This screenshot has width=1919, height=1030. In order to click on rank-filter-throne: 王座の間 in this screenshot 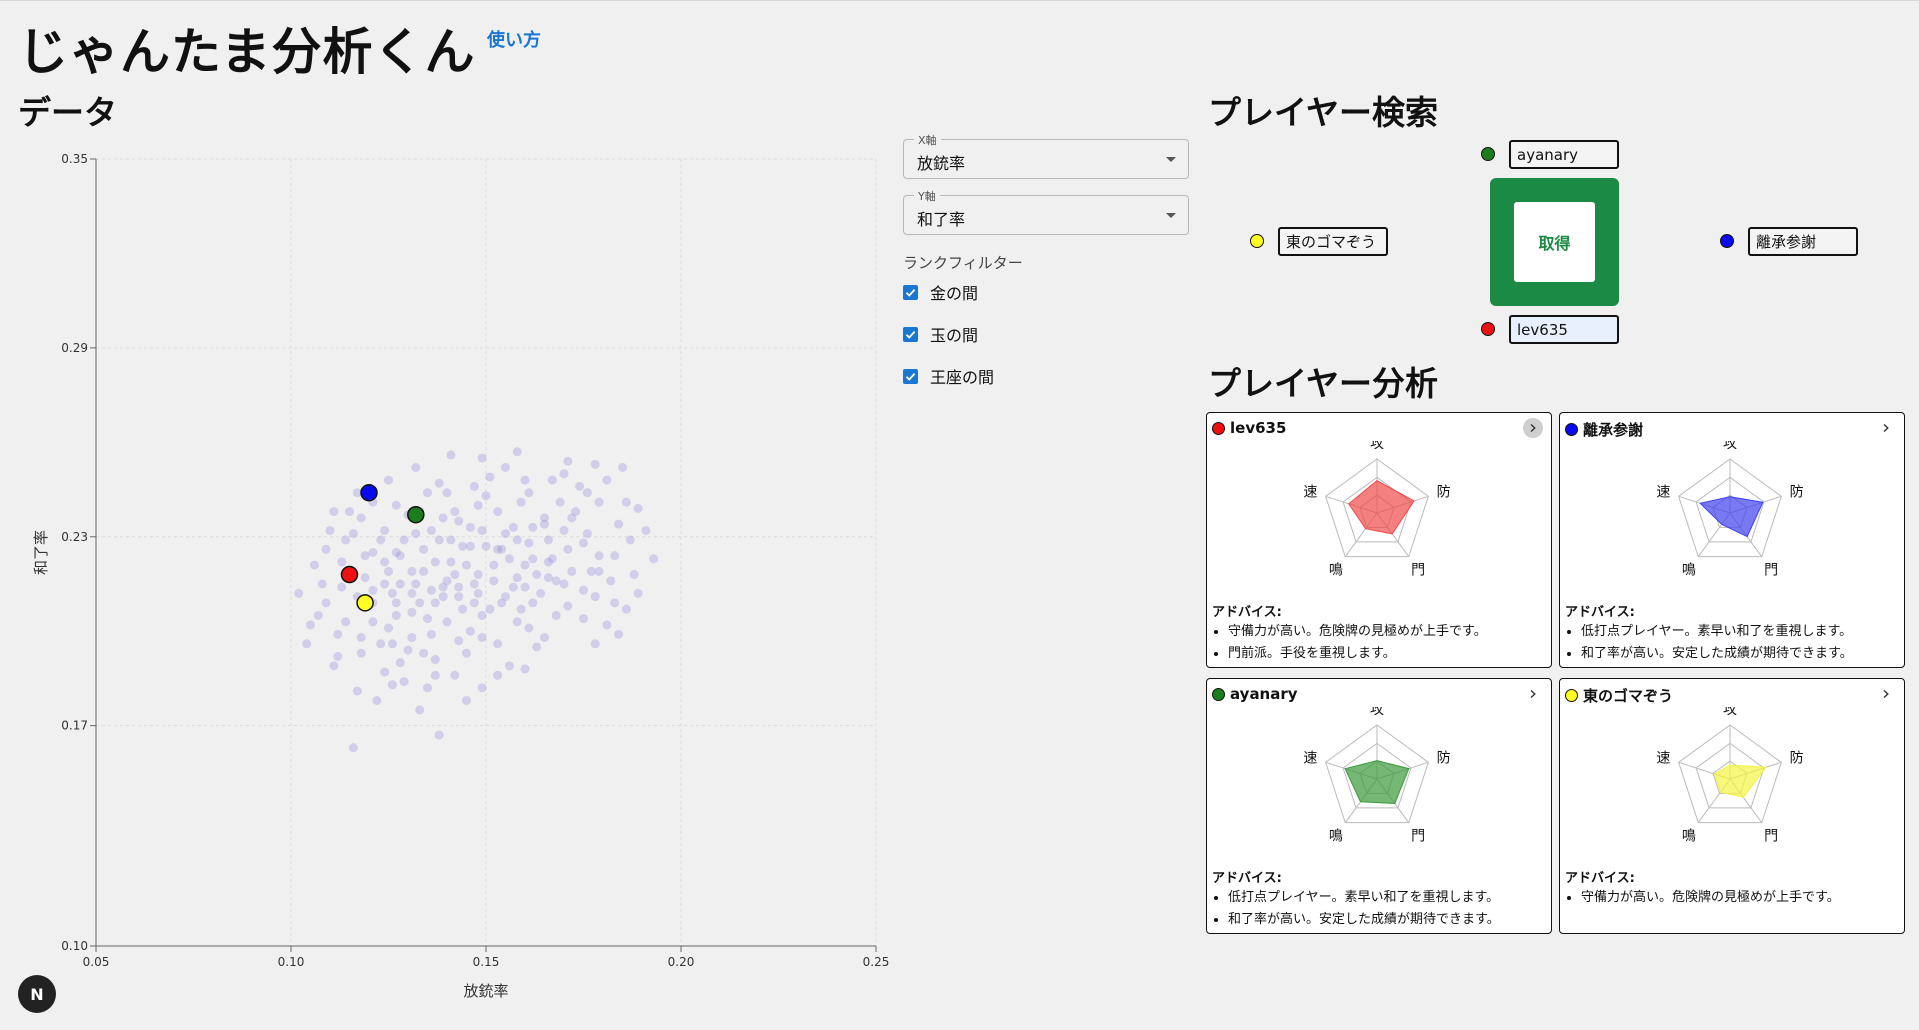, I will do `click(948, 376)`.